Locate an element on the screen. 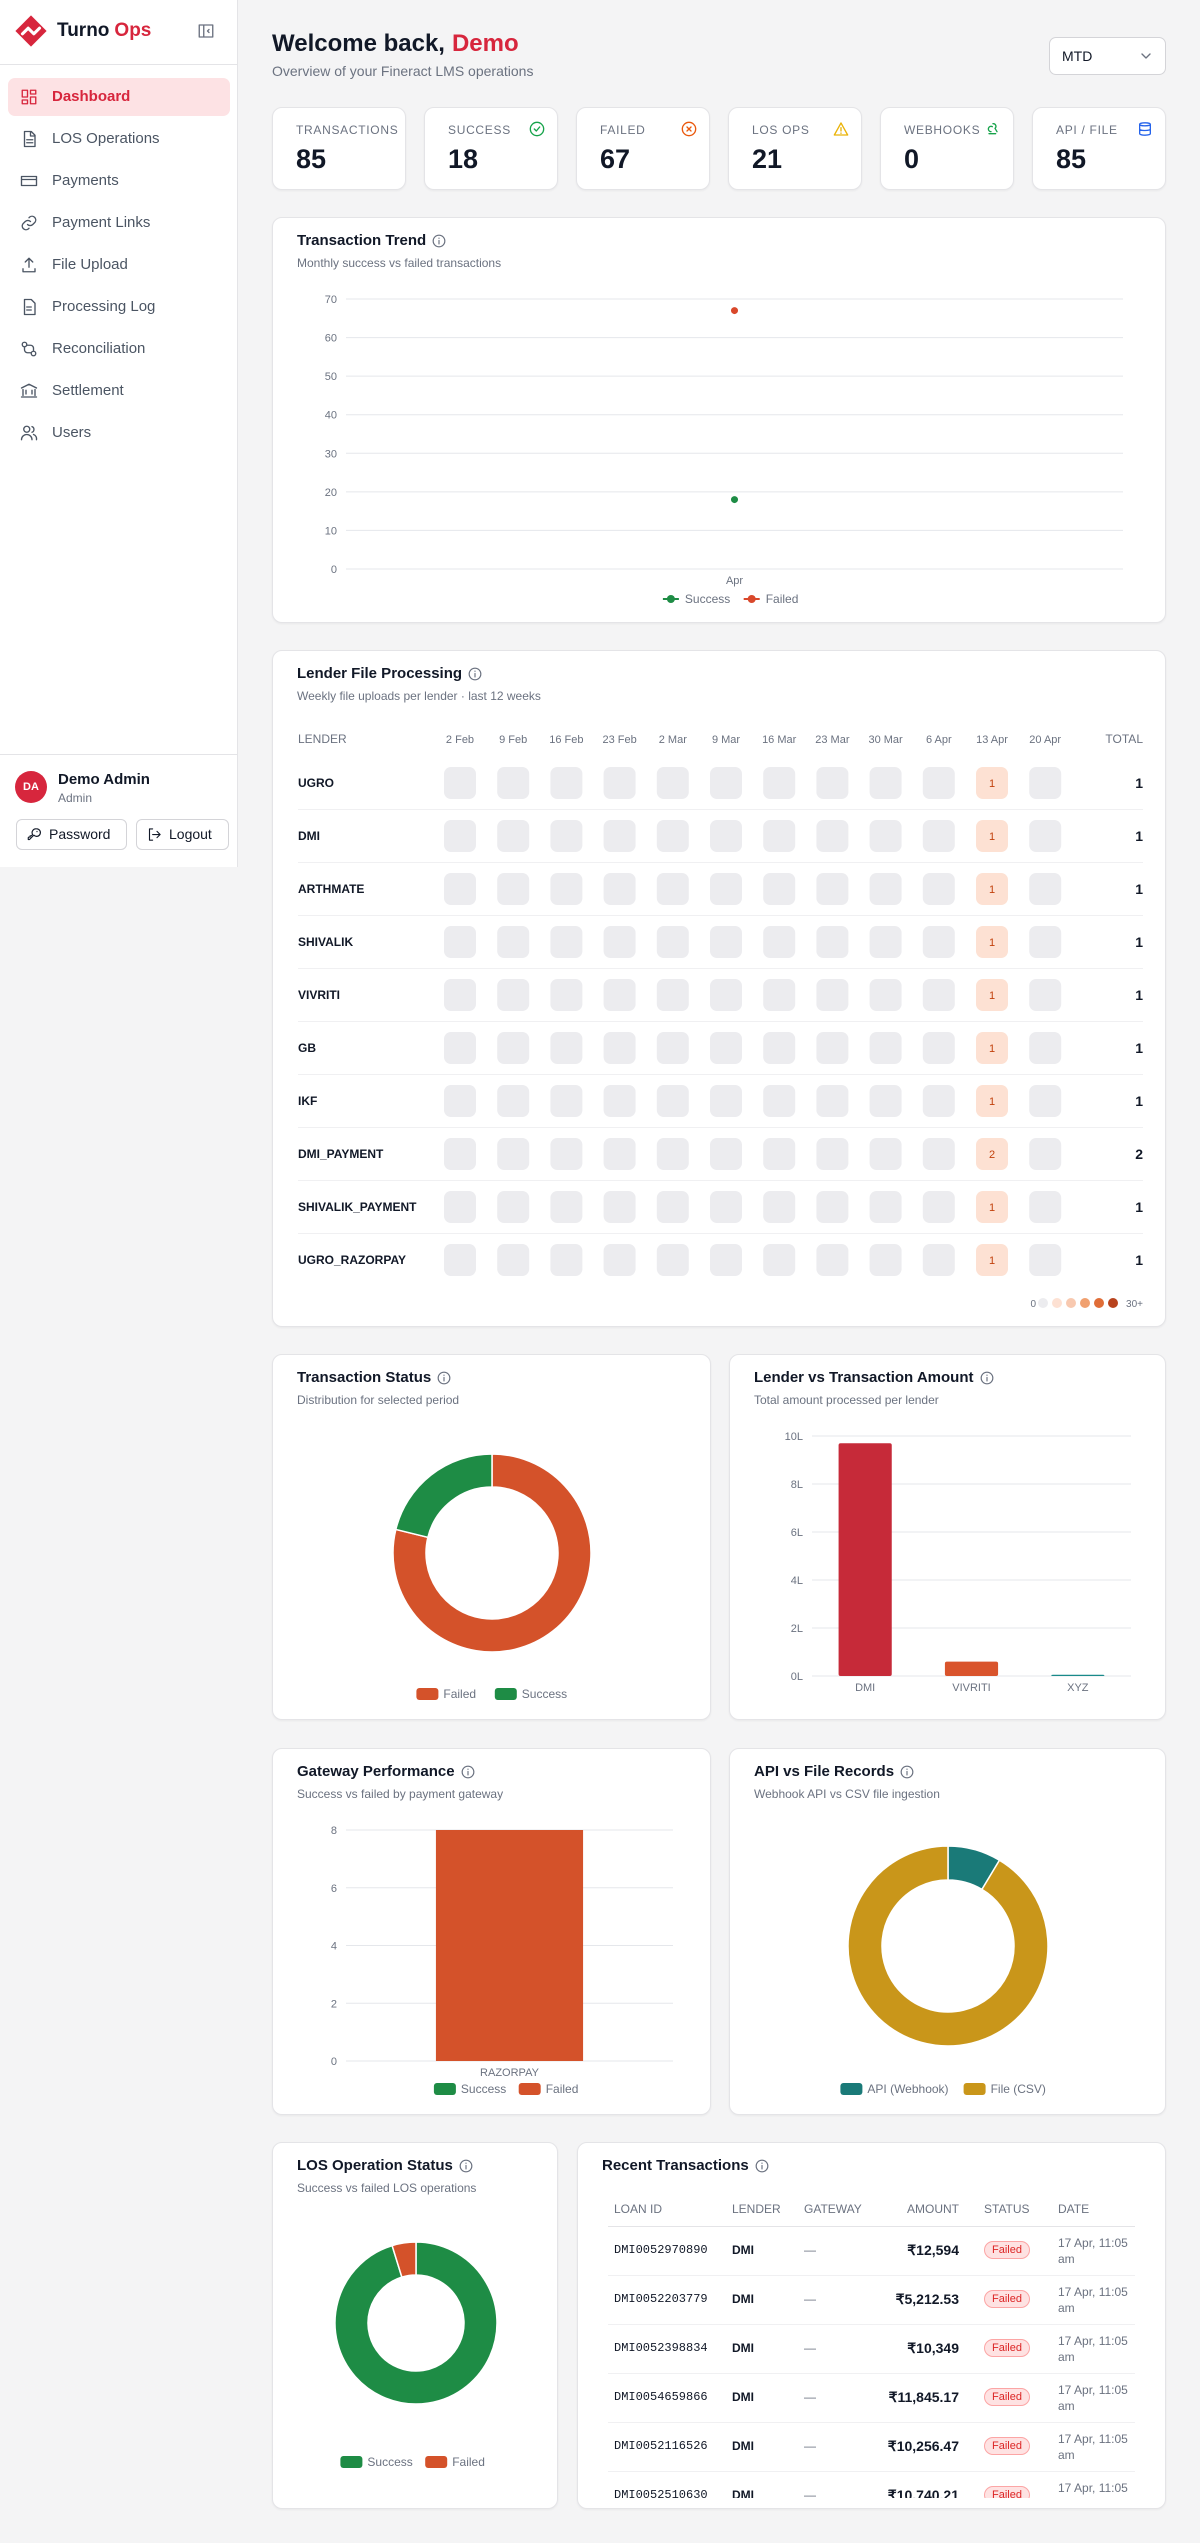 The image size is (1200, 2543). legend-dot is located at coordinates (751, 599).